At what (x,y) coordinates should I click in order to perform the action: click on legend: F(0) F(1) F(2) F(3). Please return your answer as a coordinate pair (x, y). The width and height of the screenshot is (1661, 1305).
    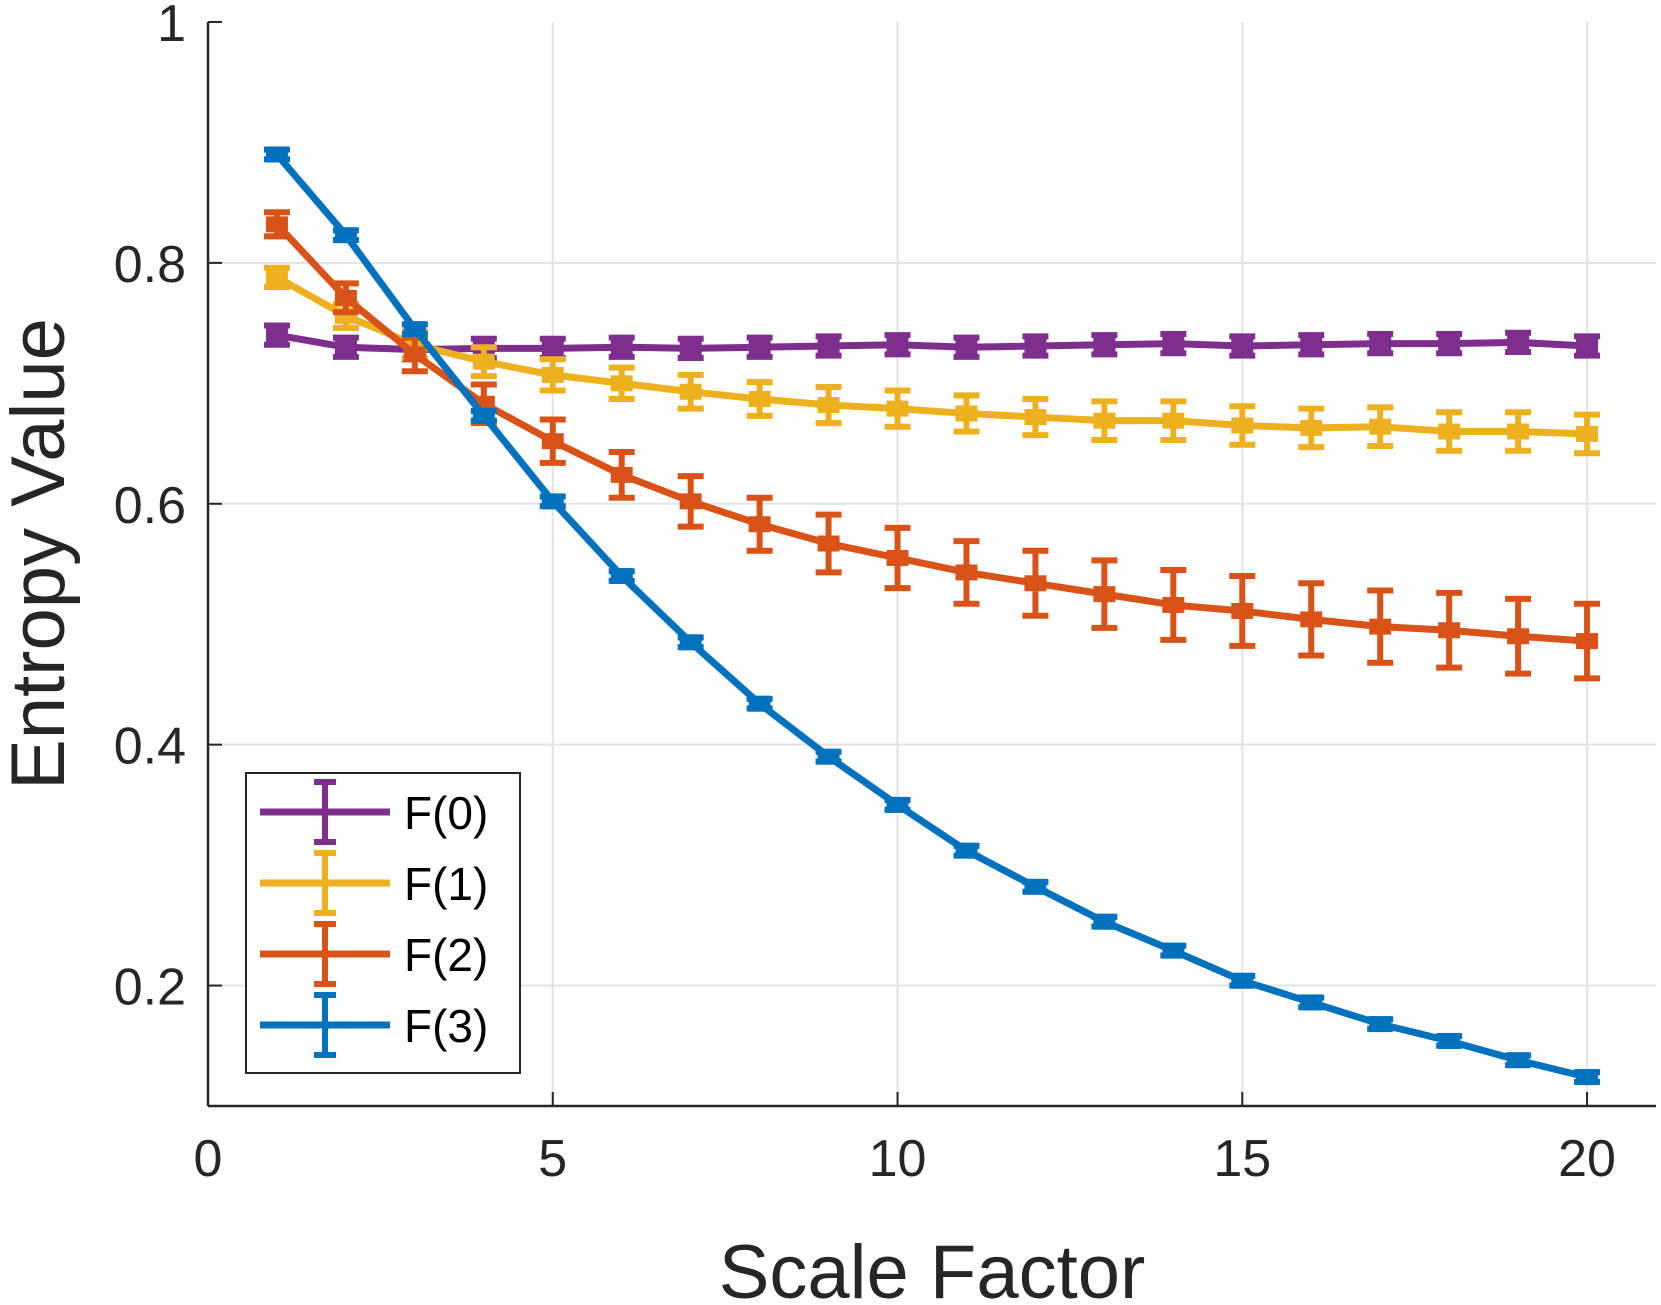
    Looking at the image, I should click on (383, 923).